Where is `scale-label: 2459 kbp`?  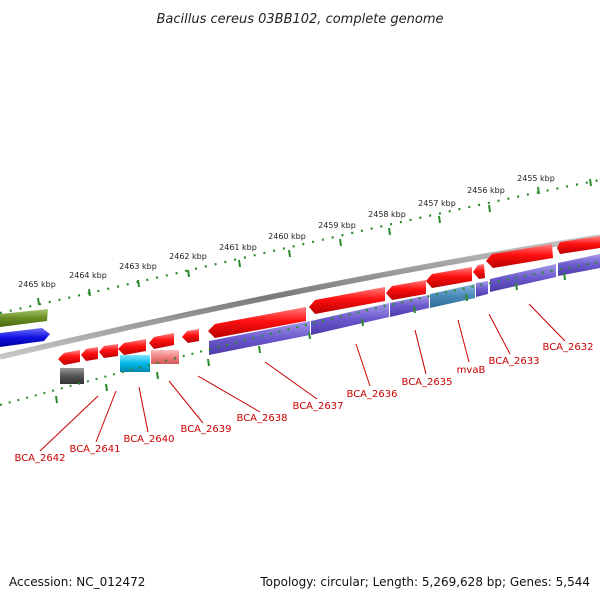 scale-label: 2459 kbp is located at coordinates (337, 225).